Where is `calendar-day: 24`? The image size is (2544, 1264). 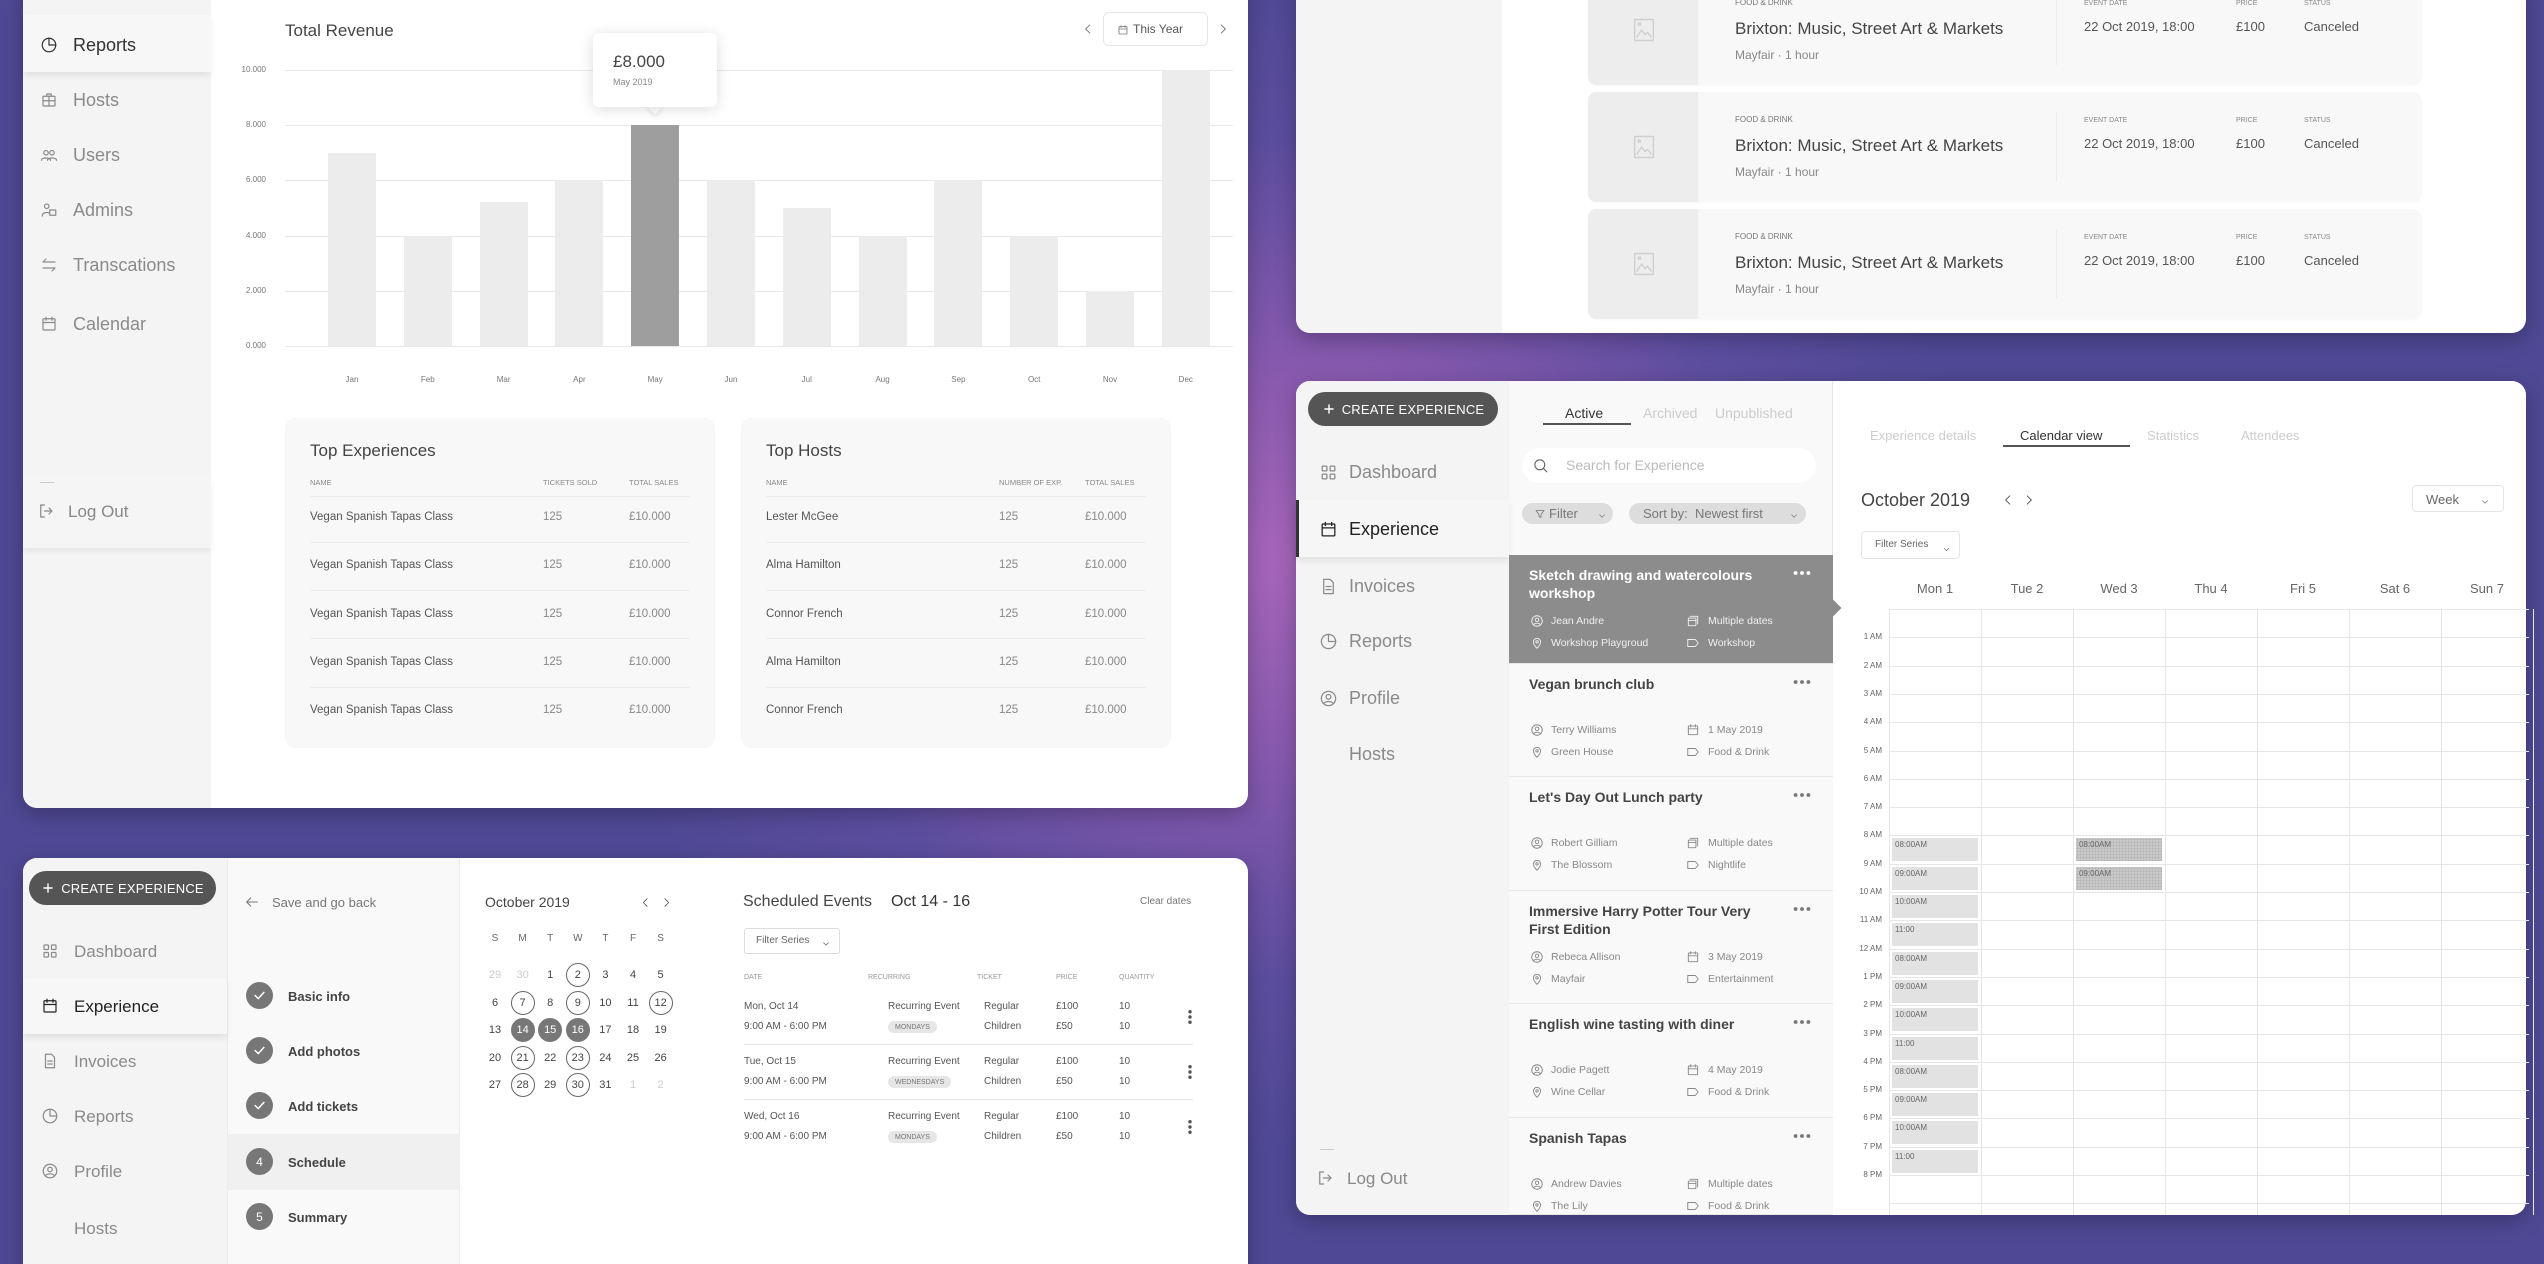
calendar-day: 24 is located at coordinates (605, 1057).